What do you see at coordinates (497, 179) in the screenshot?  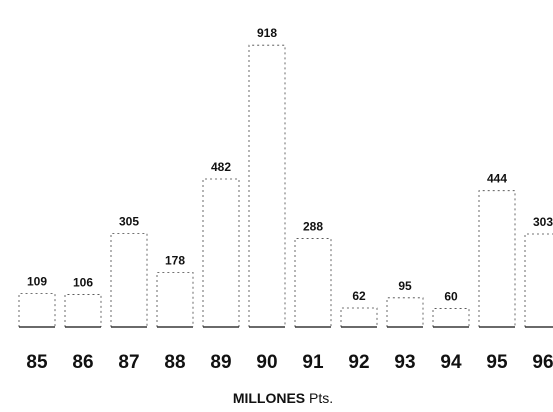 I see `value-label-95: 444` at bounding box center [497, 179].